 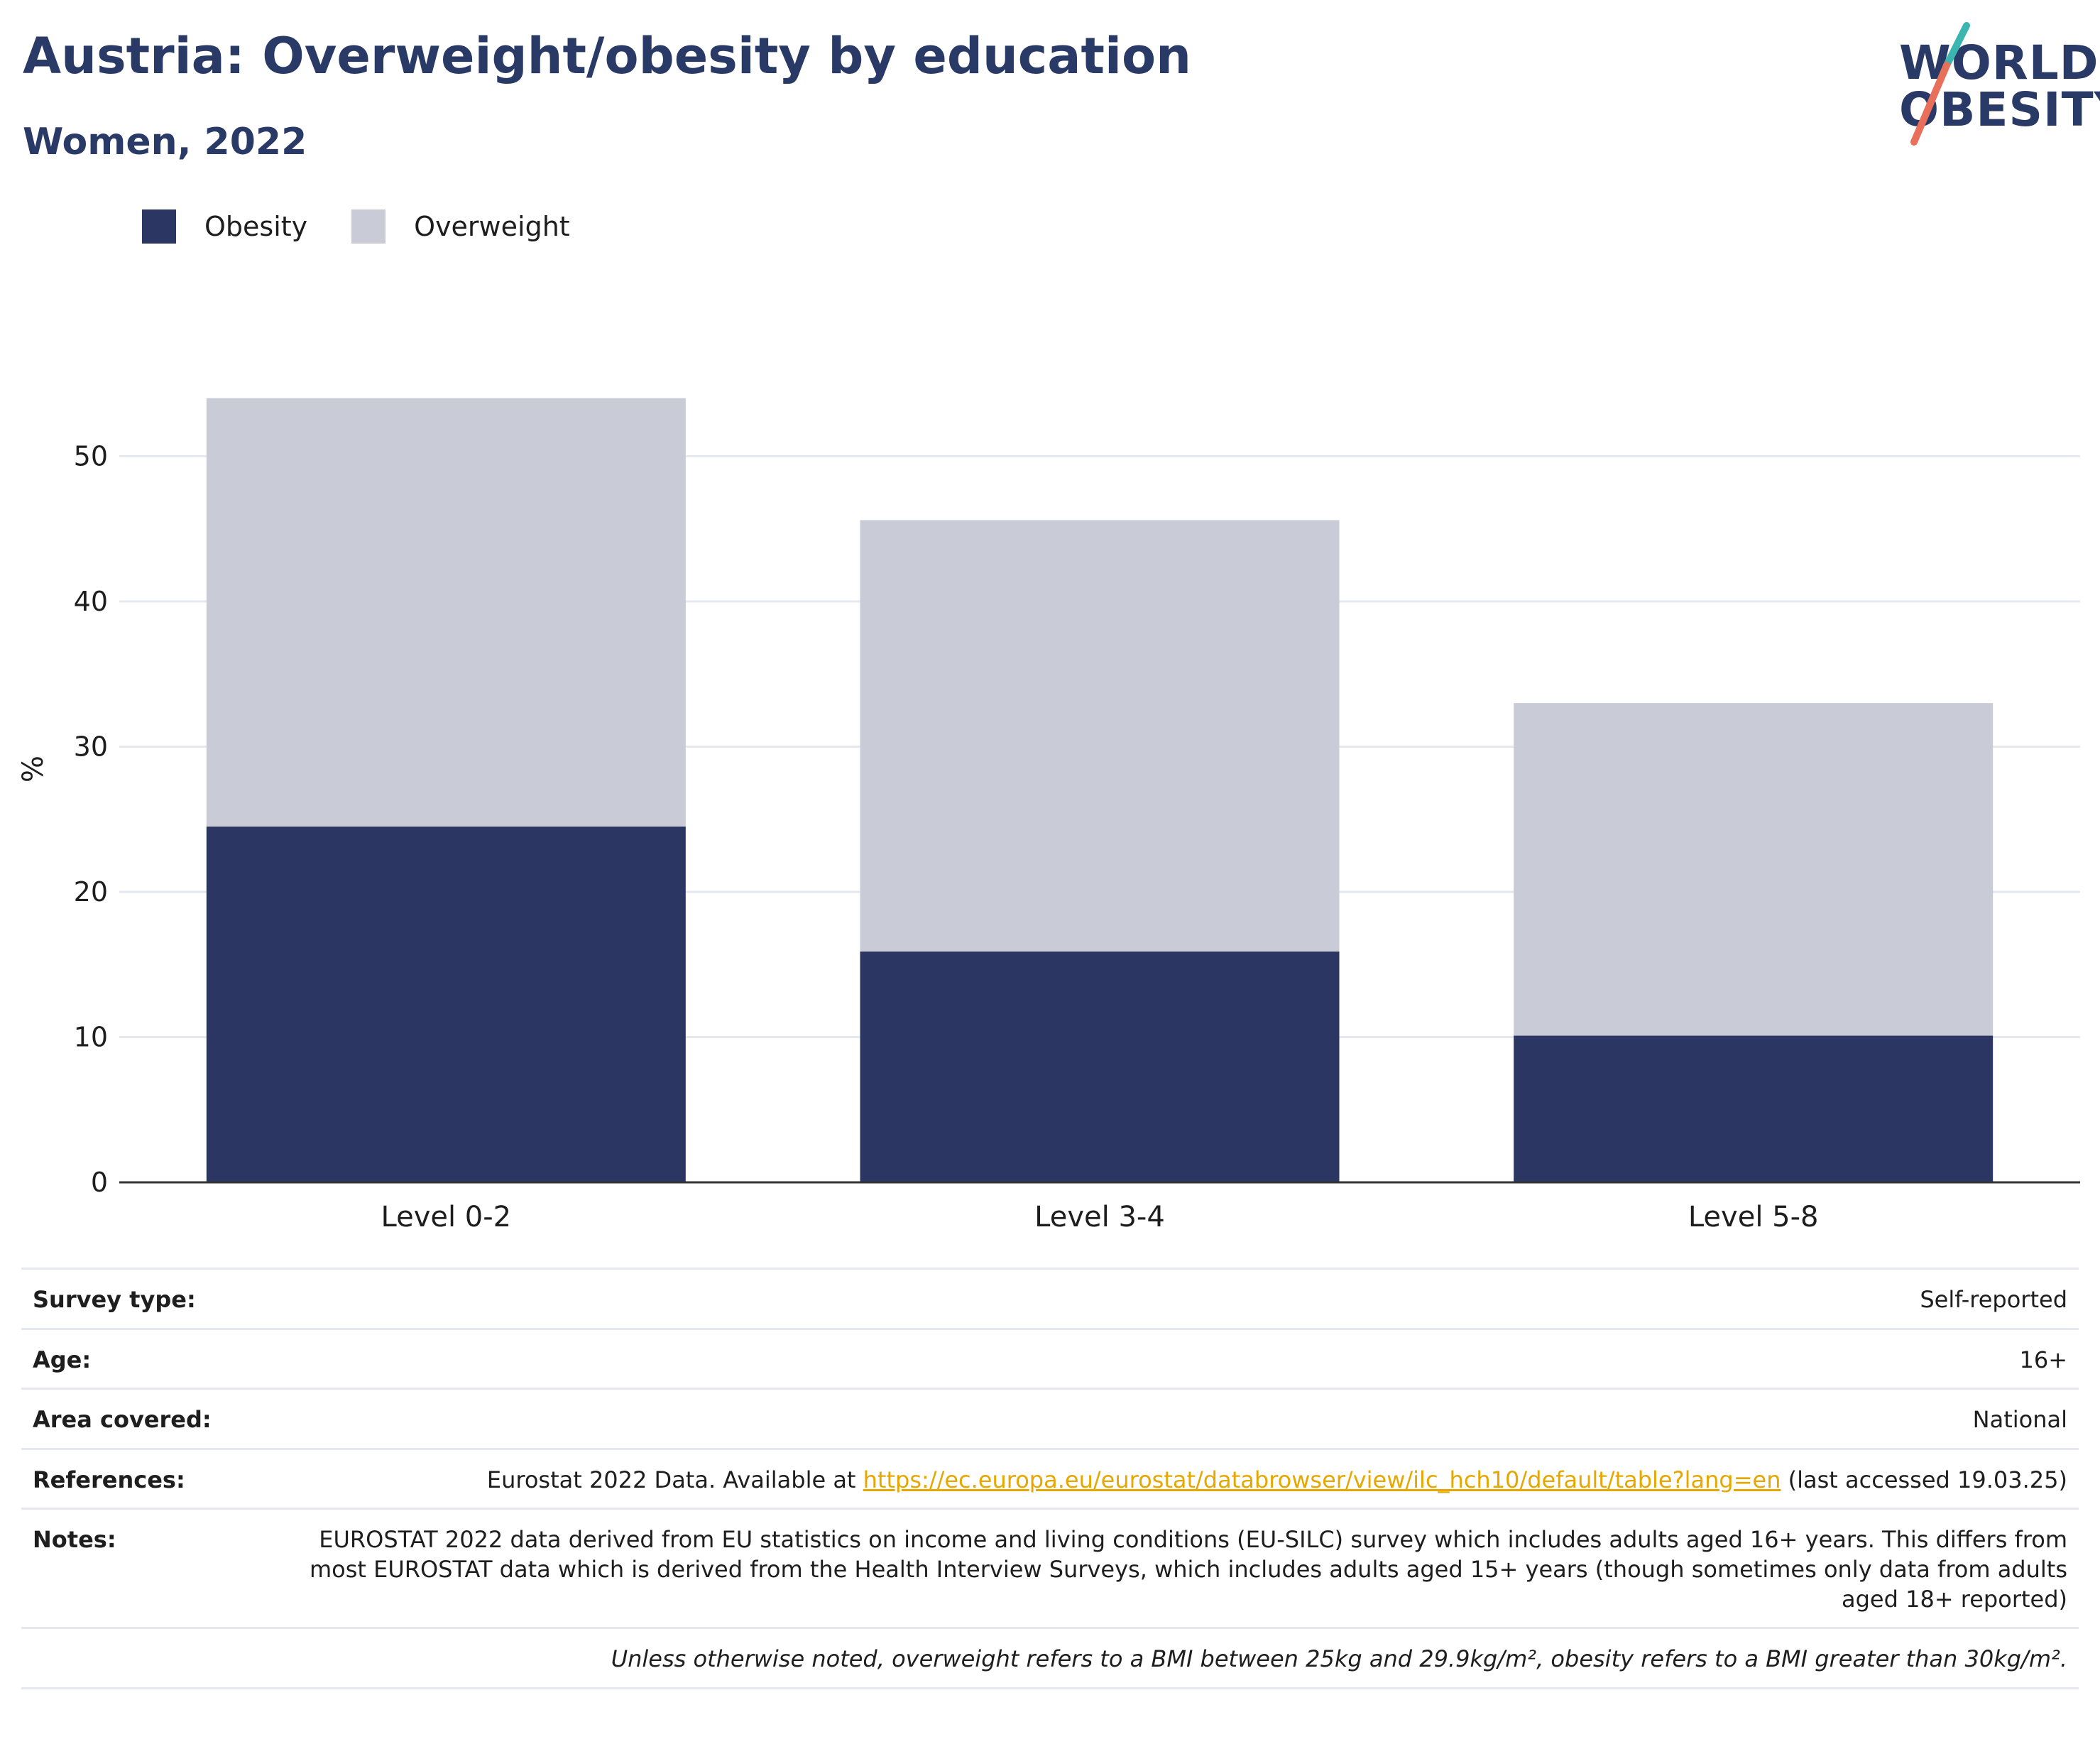 I want to click on logo-teal-stroke, so click(x=1956, y=45).